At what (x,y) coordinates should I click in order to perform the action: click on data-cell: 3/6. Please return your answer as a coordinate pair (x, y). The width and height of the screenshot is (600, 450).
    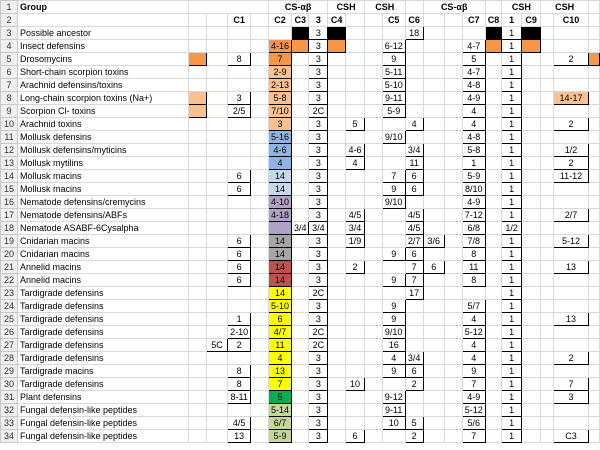
    Looking at the image, I should click on (433, 241).